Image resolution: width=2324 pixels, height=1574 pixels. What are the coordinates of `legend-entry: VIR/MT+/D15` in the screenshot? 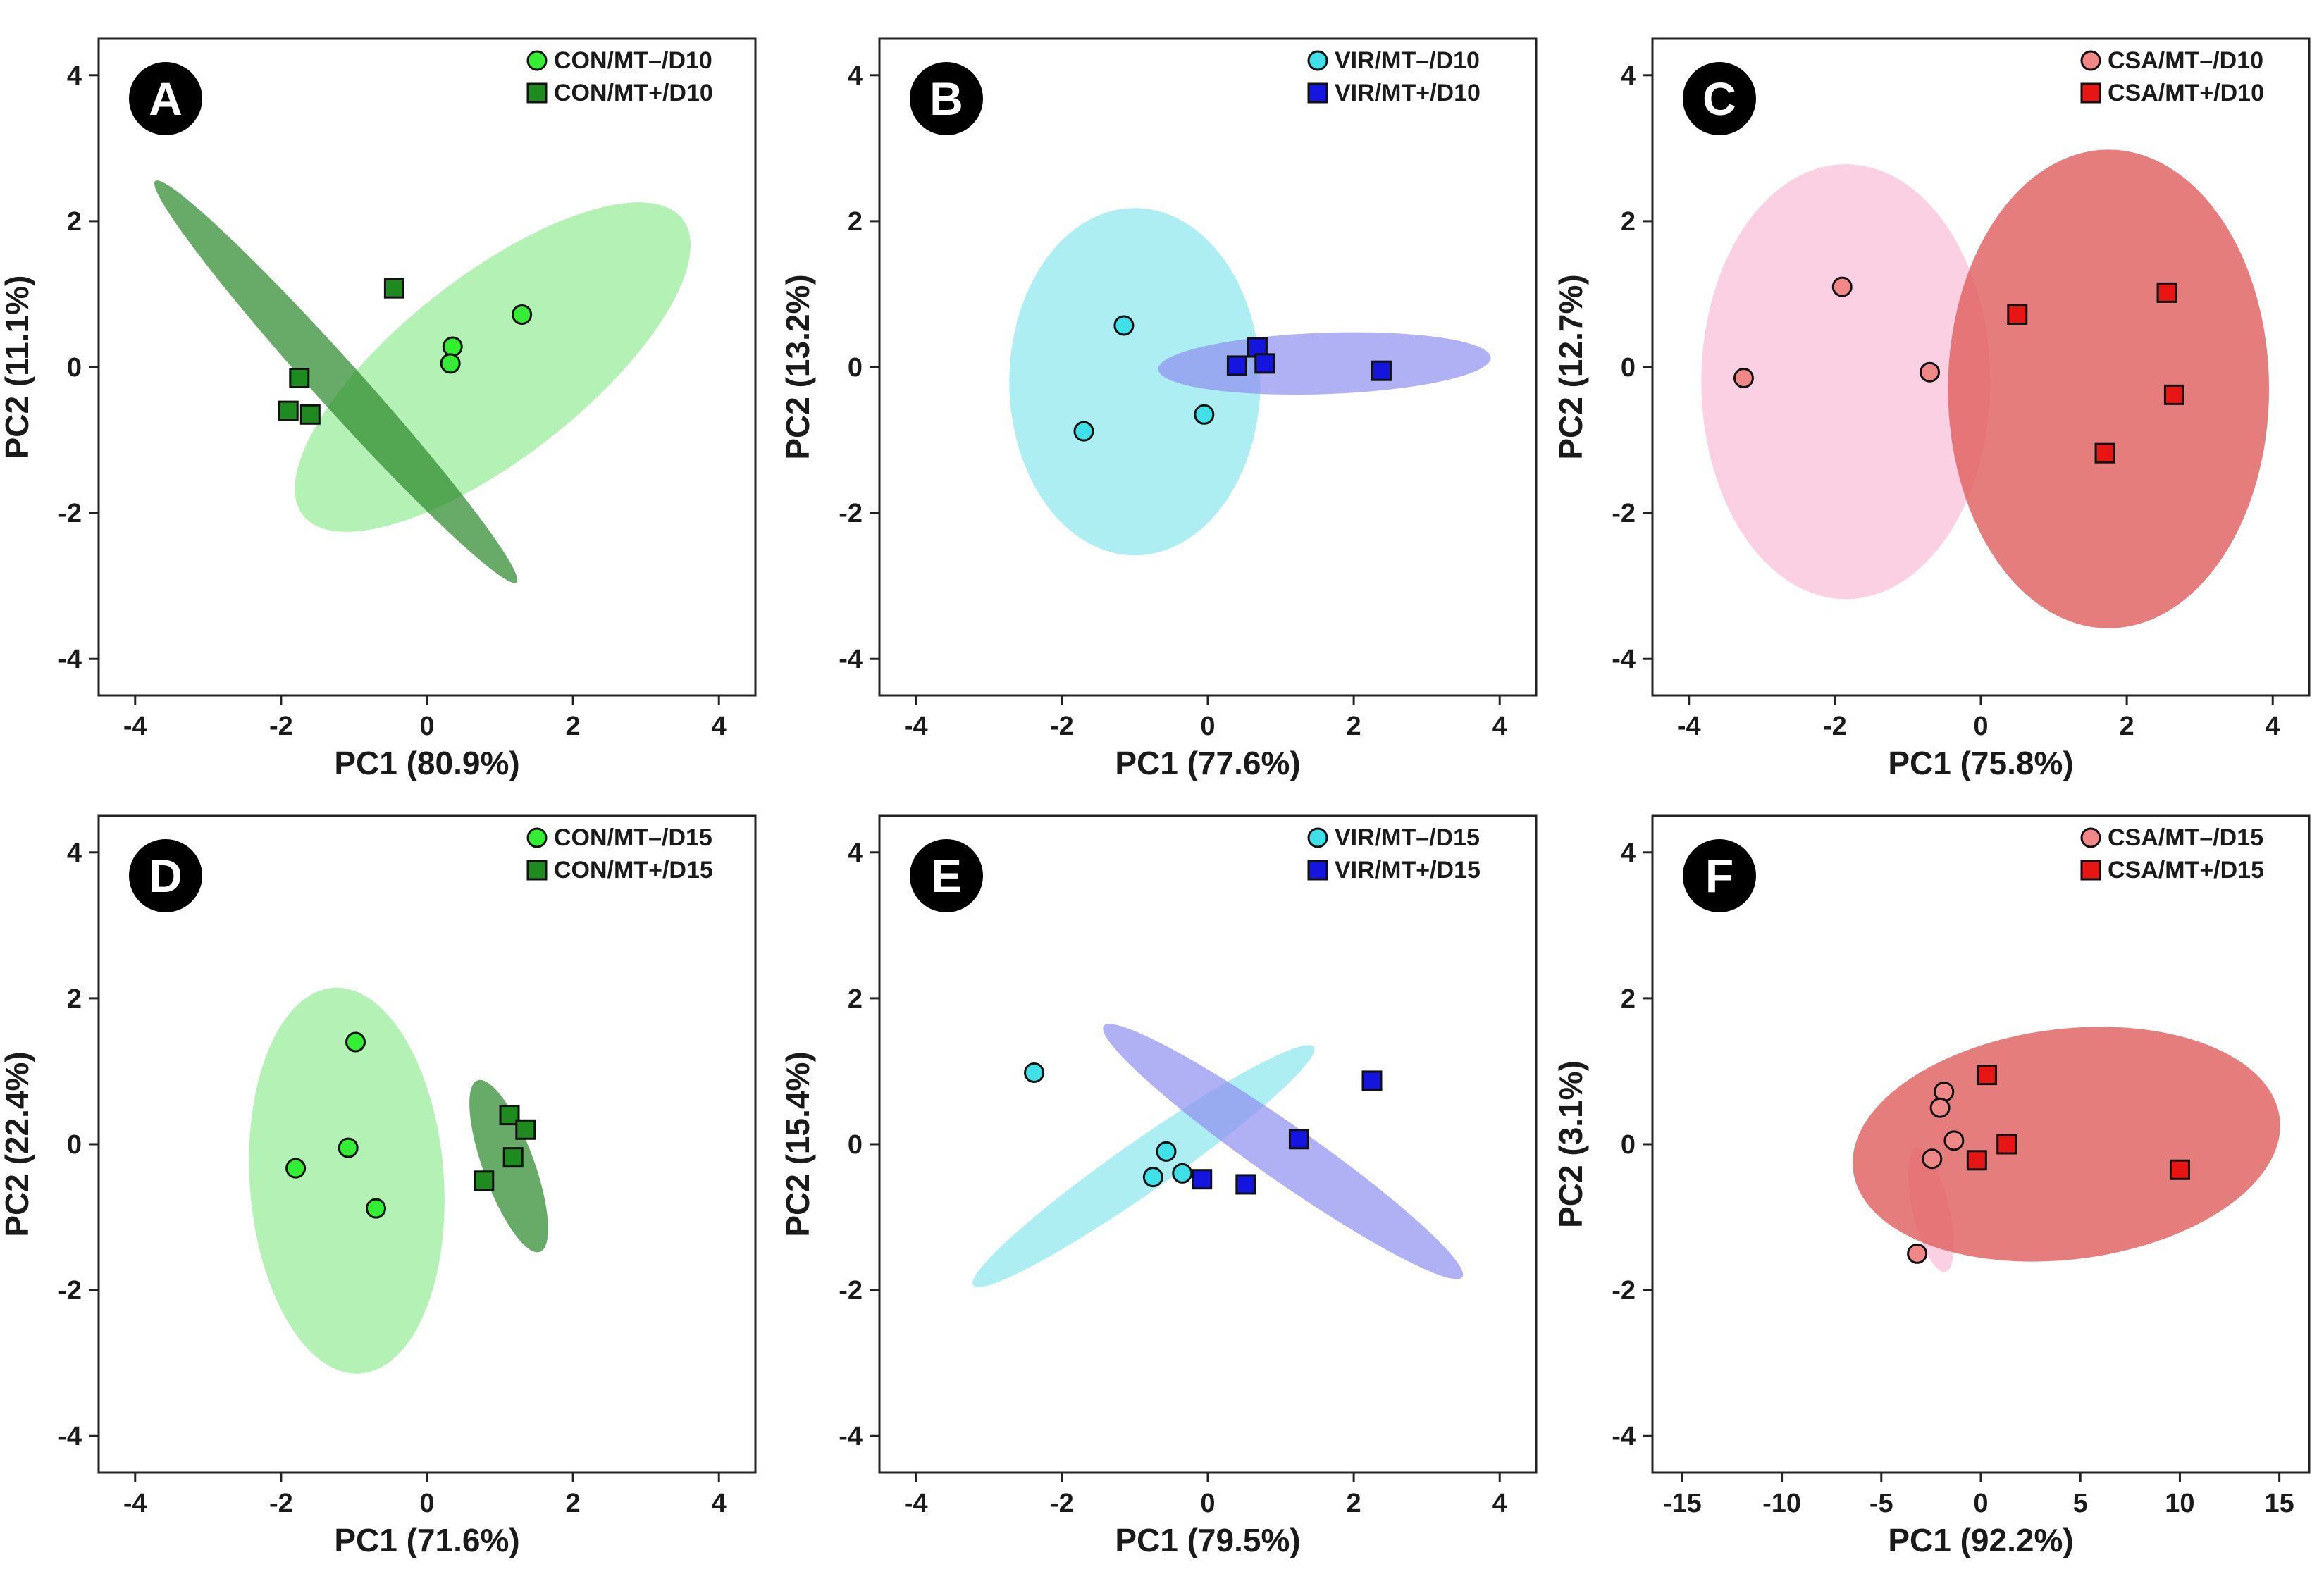 It's located at (1408, 871).